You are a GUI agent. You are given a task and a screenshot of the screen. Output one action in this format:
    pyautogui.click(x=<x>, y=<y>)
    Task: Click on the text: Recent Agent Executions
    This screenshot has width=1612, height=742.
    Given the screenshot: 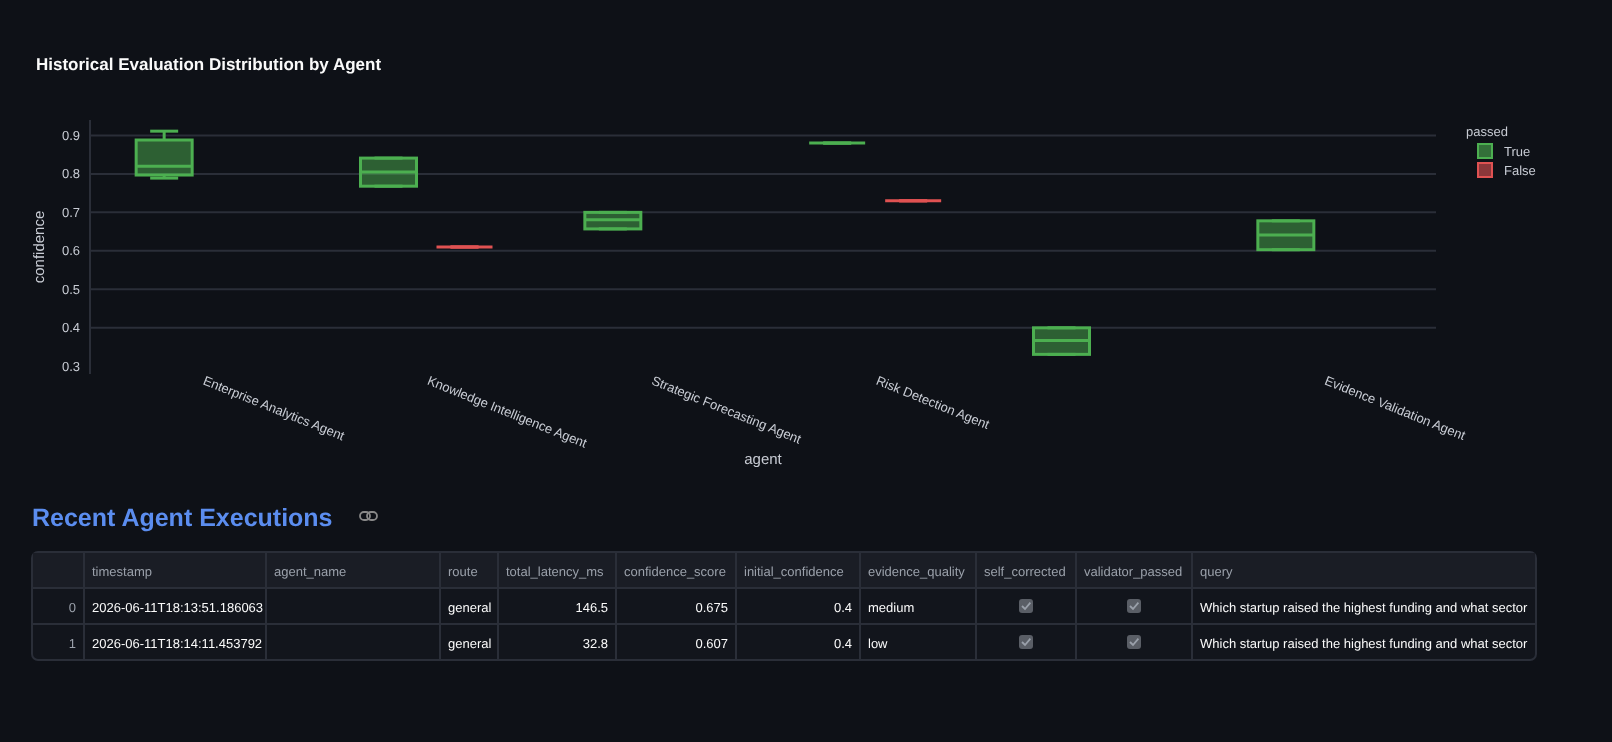 What is the action you would take?
    pyautogui.click(x=182, y=518)
    